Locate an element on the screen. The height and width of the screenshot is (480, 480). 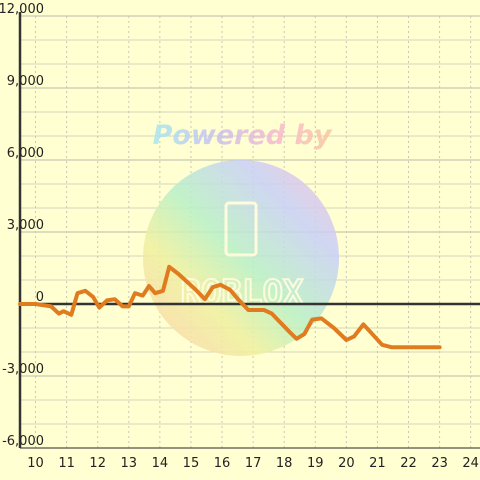
x-tick-label: 17 is located at coordinates (253, 463).